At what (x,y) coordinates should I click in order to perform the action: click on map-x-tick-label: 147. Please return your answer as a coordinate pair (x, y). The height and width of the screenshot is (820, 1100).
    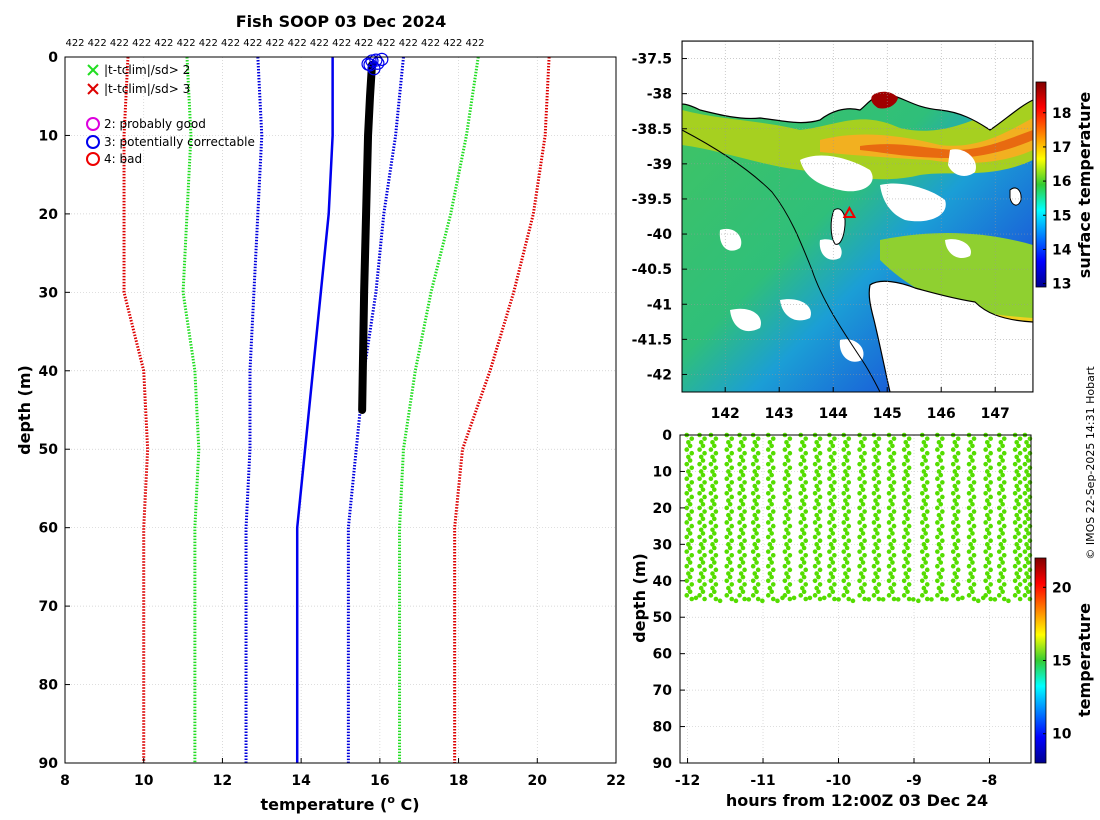
    Looking at the image, I should click on (995, 414).